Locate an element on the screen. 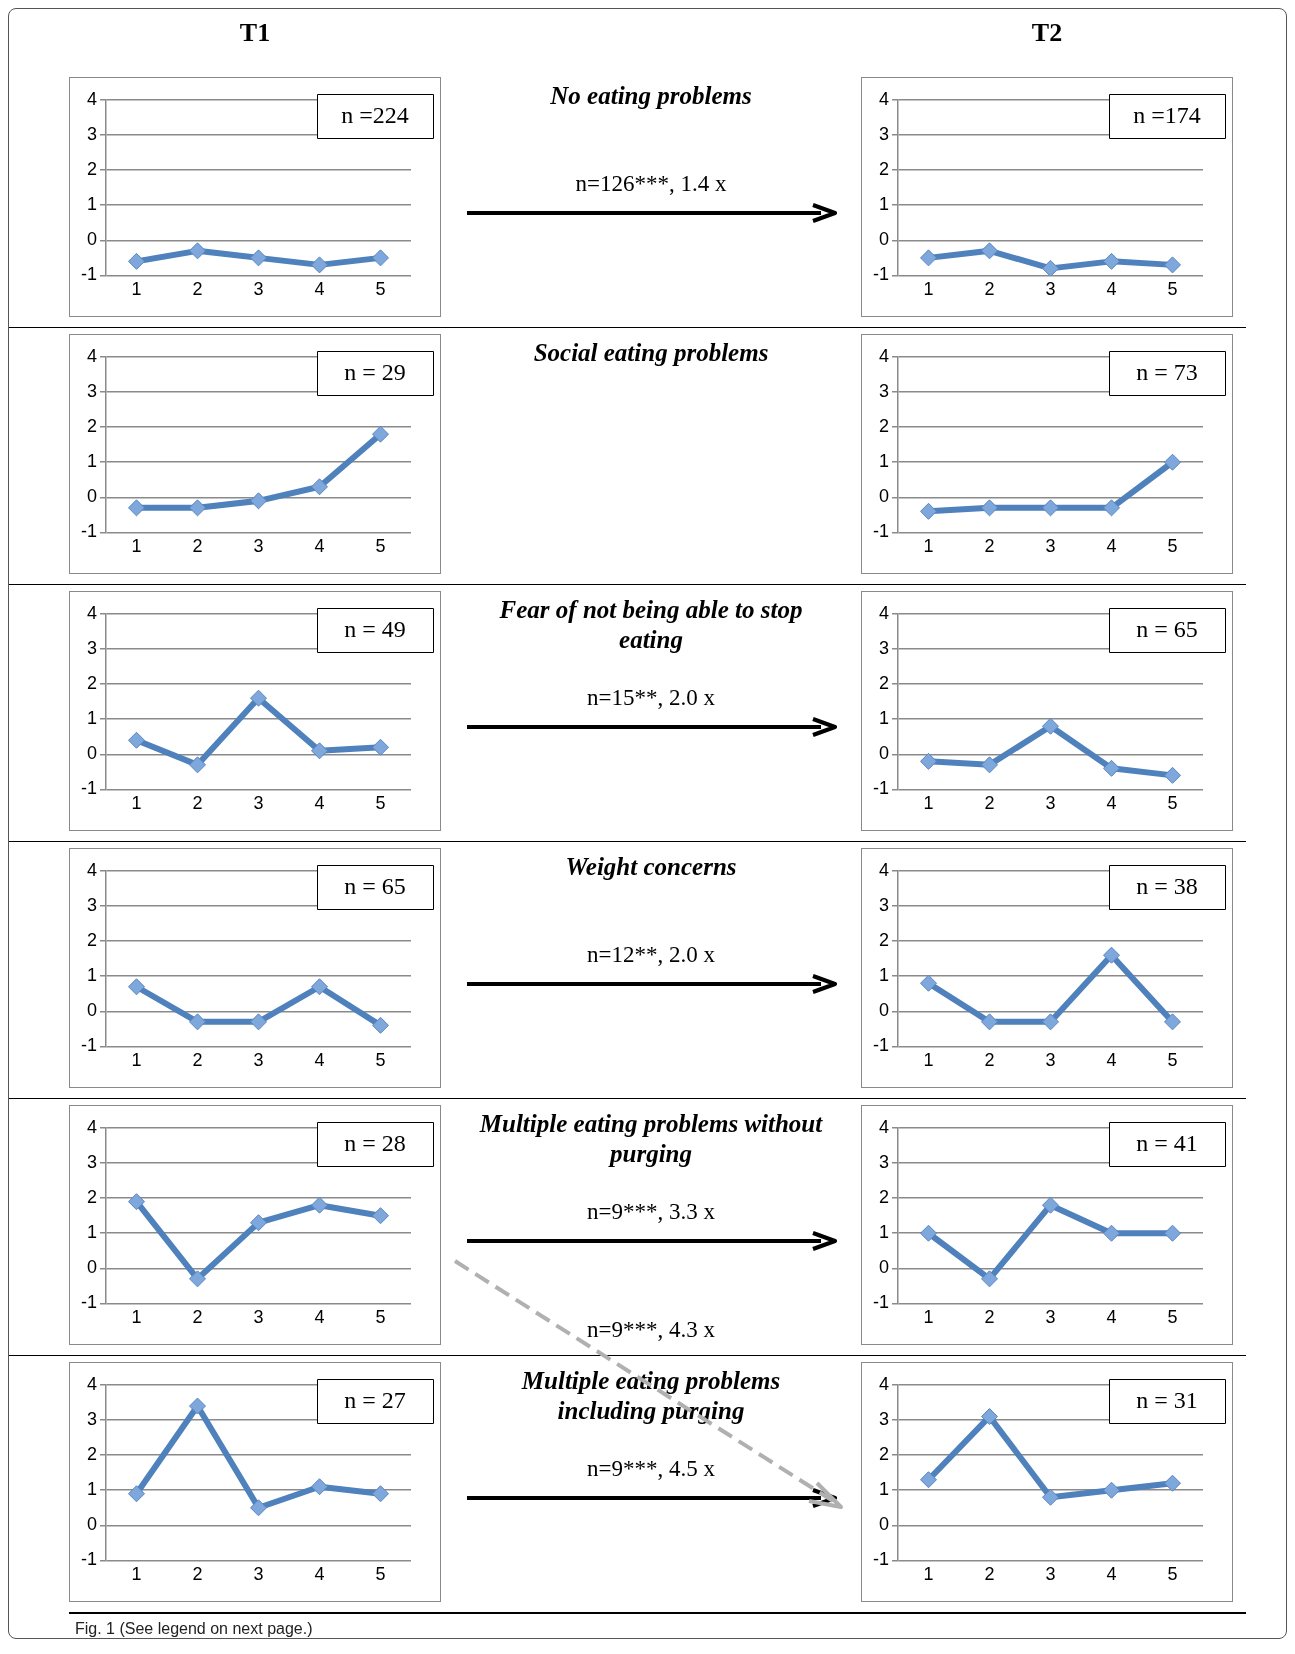  text: n=9***, 4.5 x is located at coordinates (651, 1469).